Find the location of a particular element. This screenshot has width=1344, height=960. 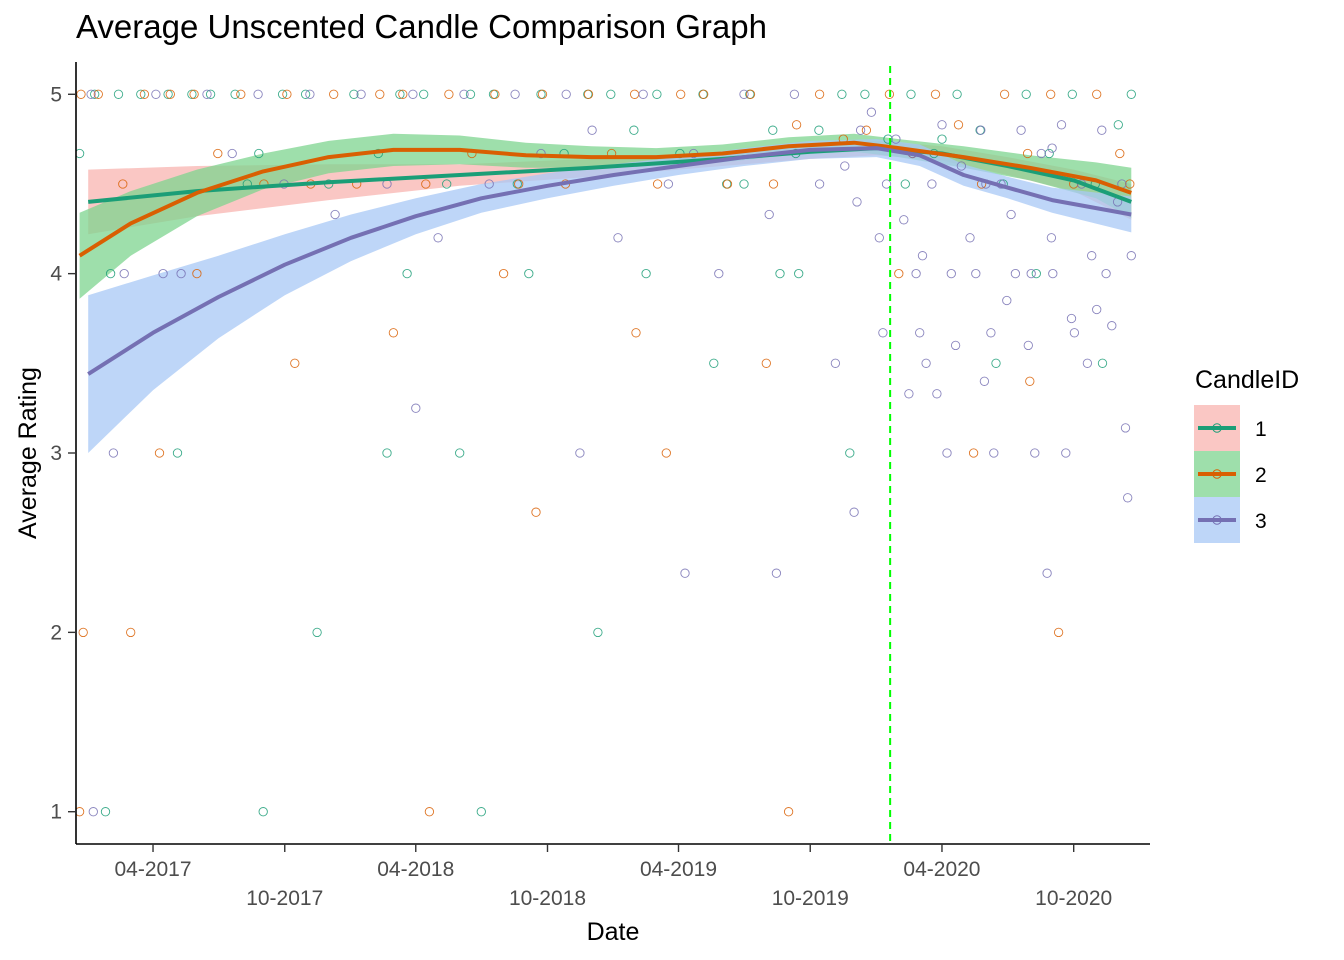

x-tick-label: 04-2018 is located at coordinates (415, 869).